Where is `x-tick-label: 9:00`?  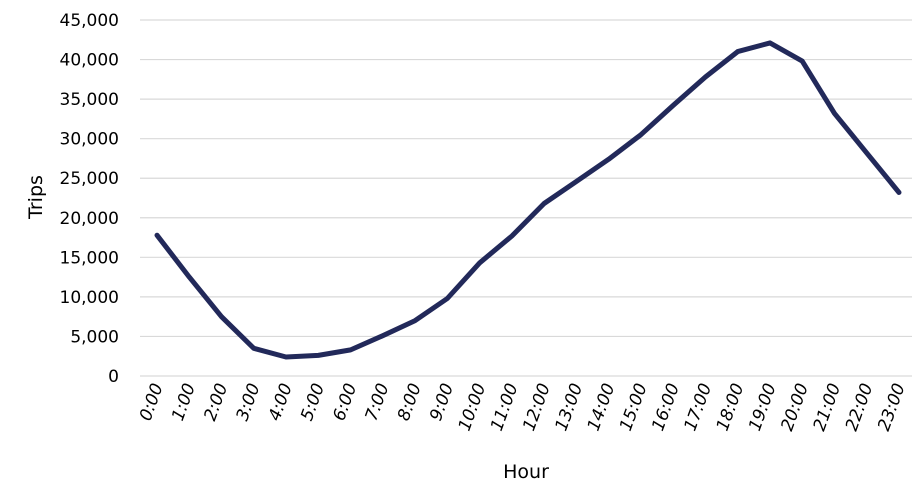
x-tick-label: 9:00 is located at coordinates (442, 402).